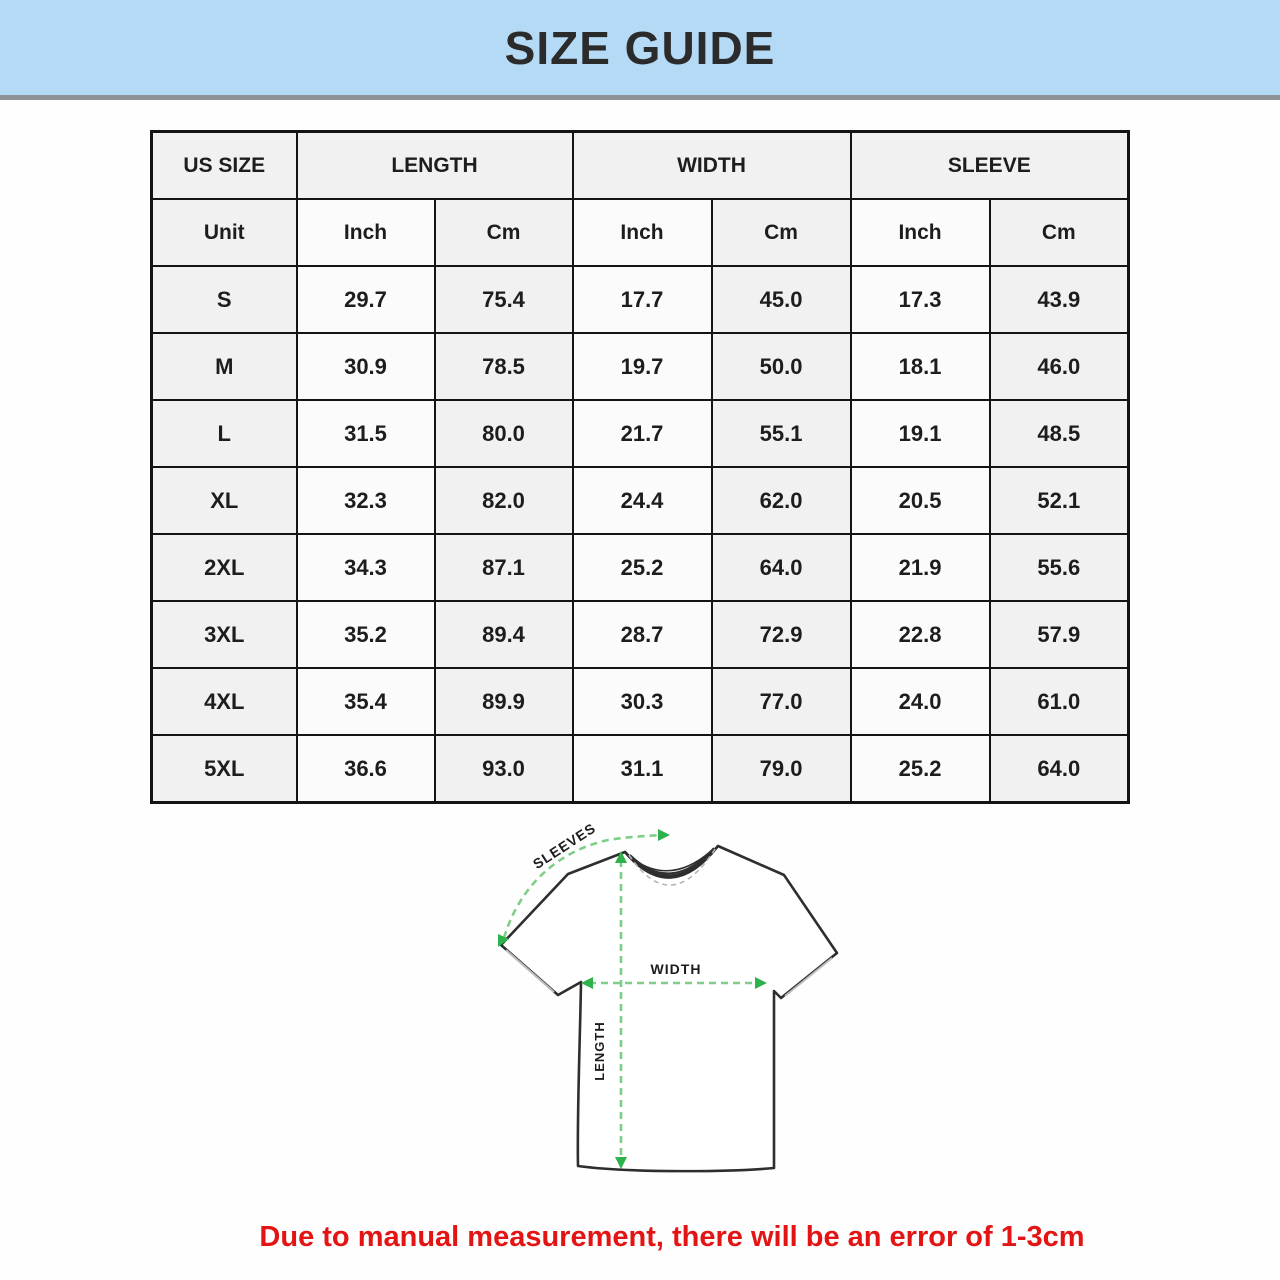 Image resolution: width=1280 pixels, height=1280 pixels. Describe the element at coordinates (530, 971) in the screenshot. I see `left-cuff-shadow` at that location.